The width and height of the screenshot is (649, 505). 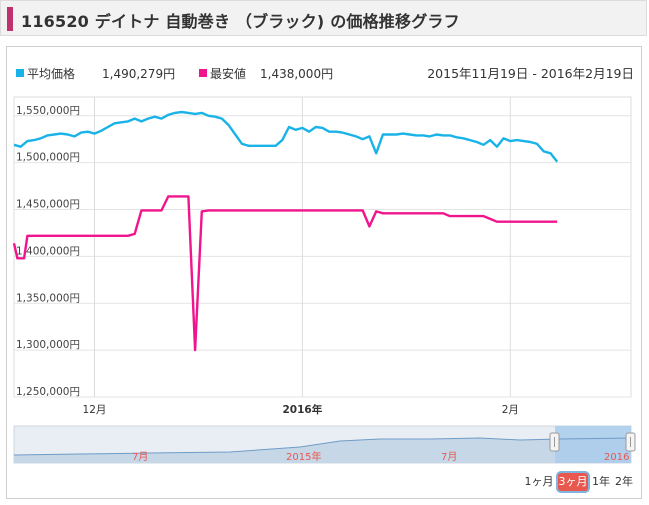 What do you see at coordinates (616, 457) in the screenshot?
I see `navigator-label-4: 2016` at bounding box center [616, 457].